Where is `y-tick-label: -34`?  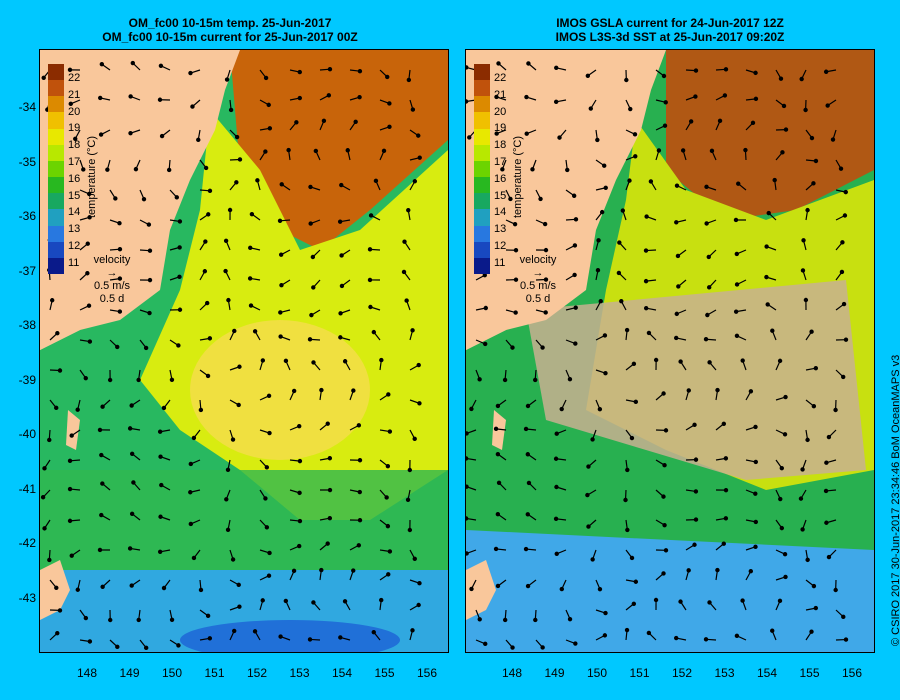 y-tick-label: -34 is located at coordinates (27, 107).